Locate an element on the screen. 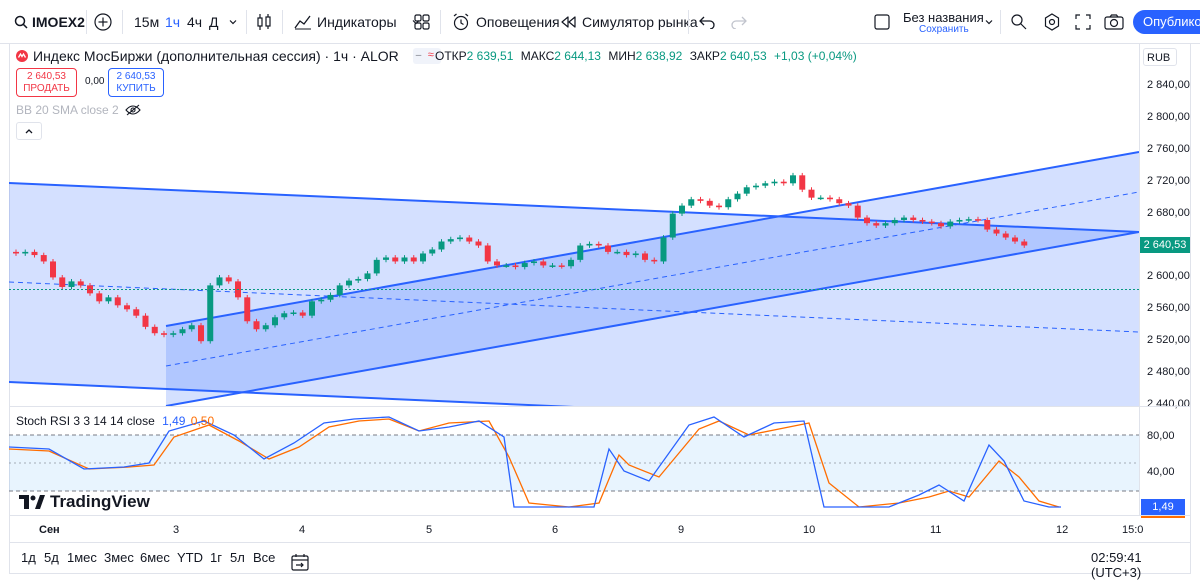 The width and height of the screenshot is (1200, 582). interval-1h: 1ч is located at coordinates (172, 22).